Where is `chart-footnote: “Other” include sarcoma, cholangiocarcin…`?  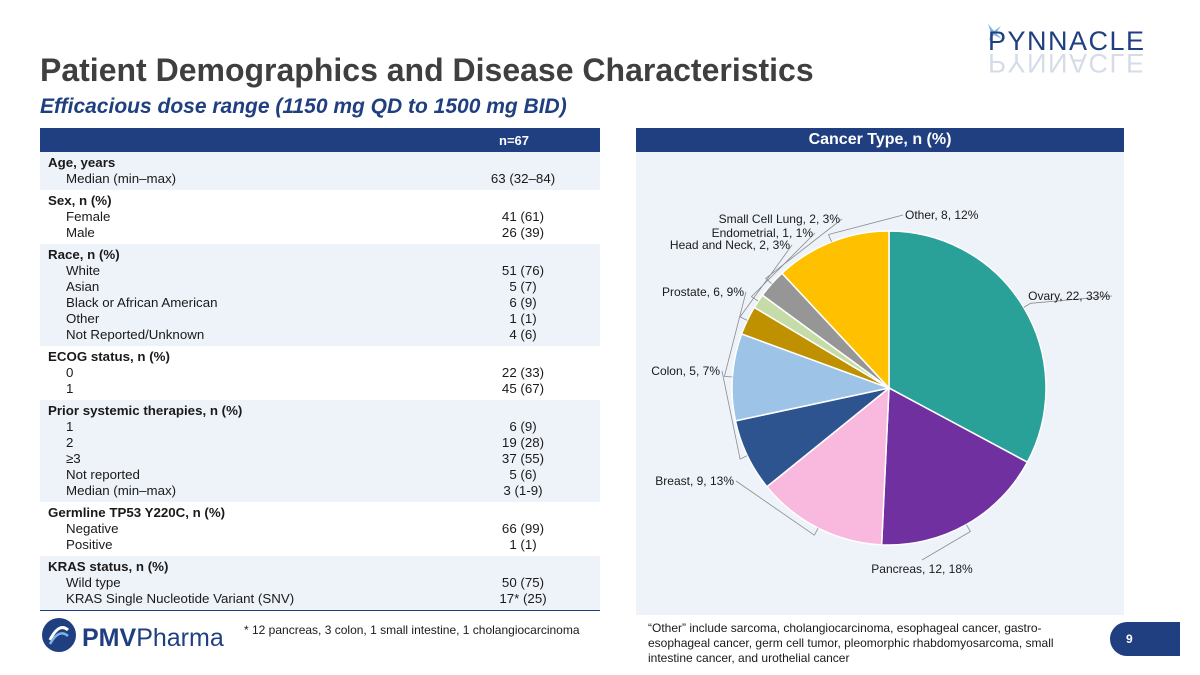
chart-footnote: “Other” include sarcoma, cholangiocarcin… is located at coordinates (851, 643).